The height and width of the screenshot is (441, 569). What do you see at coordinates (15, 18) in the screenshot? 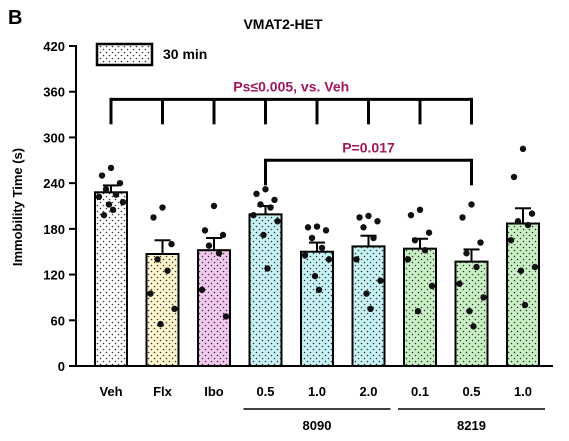
I see `panel-label: B` at bounding box center [15, 18].